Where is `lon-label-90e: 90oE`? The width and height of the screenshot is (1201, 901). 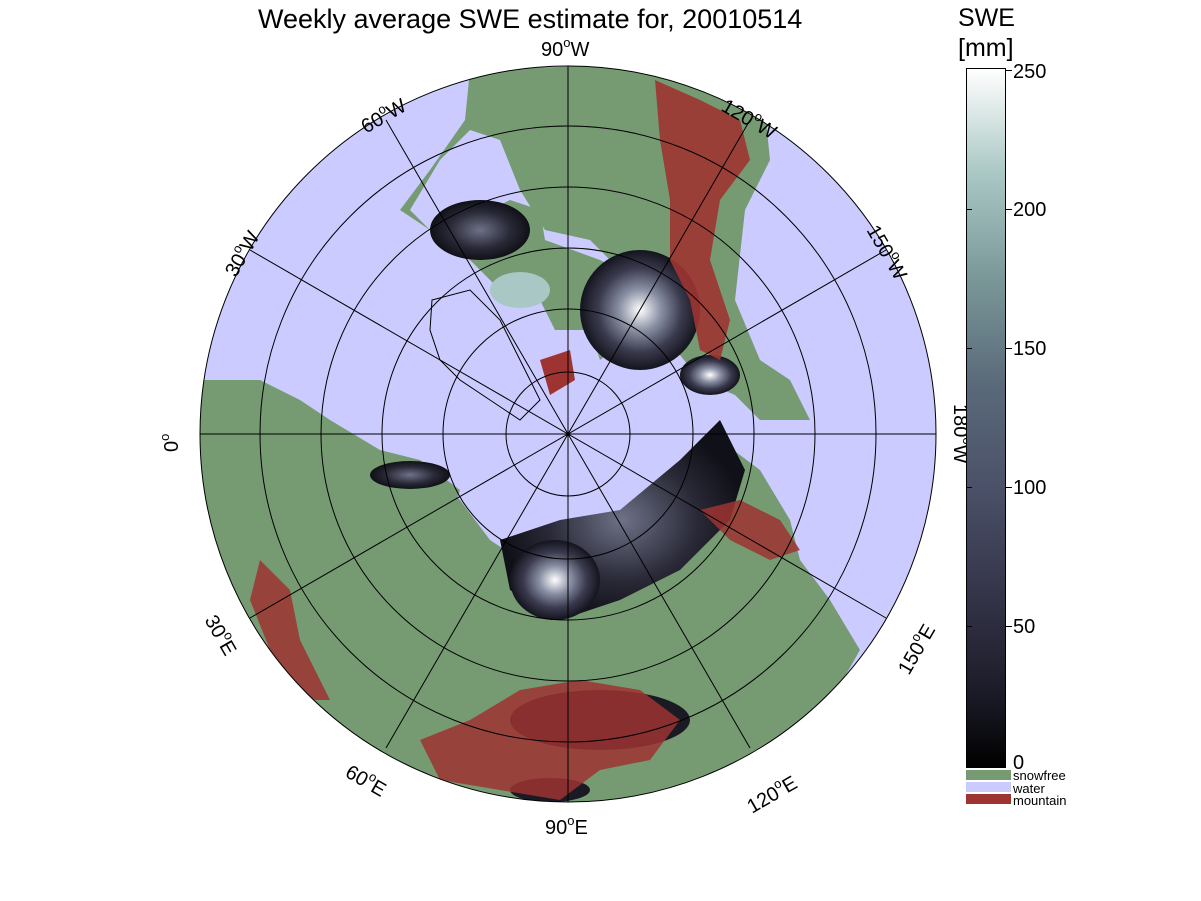
lon-label-90e: 90oE is located at coordinates (566, 826).